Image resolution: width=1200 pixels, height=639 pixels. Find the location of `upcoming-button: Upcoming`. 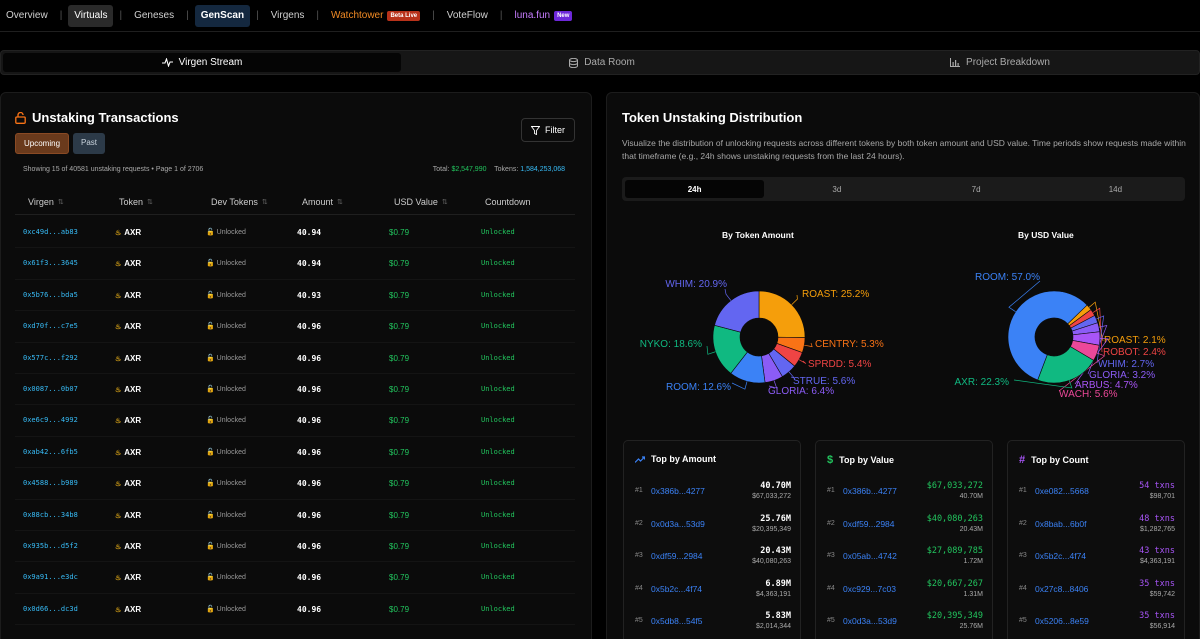

upcoming-button: Upcoming is located at coordinates (42, 143).